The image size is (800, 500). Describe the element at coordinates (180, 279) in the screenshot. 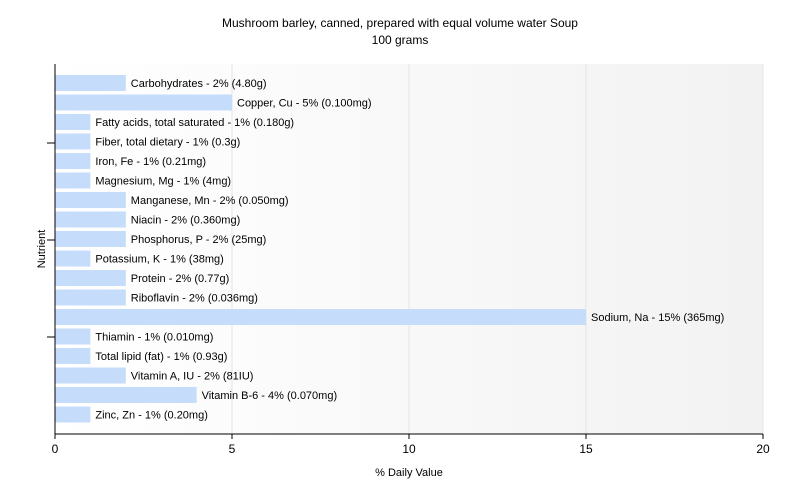

I see `bar-label: Protein - 2% (0.77g)` at that location.